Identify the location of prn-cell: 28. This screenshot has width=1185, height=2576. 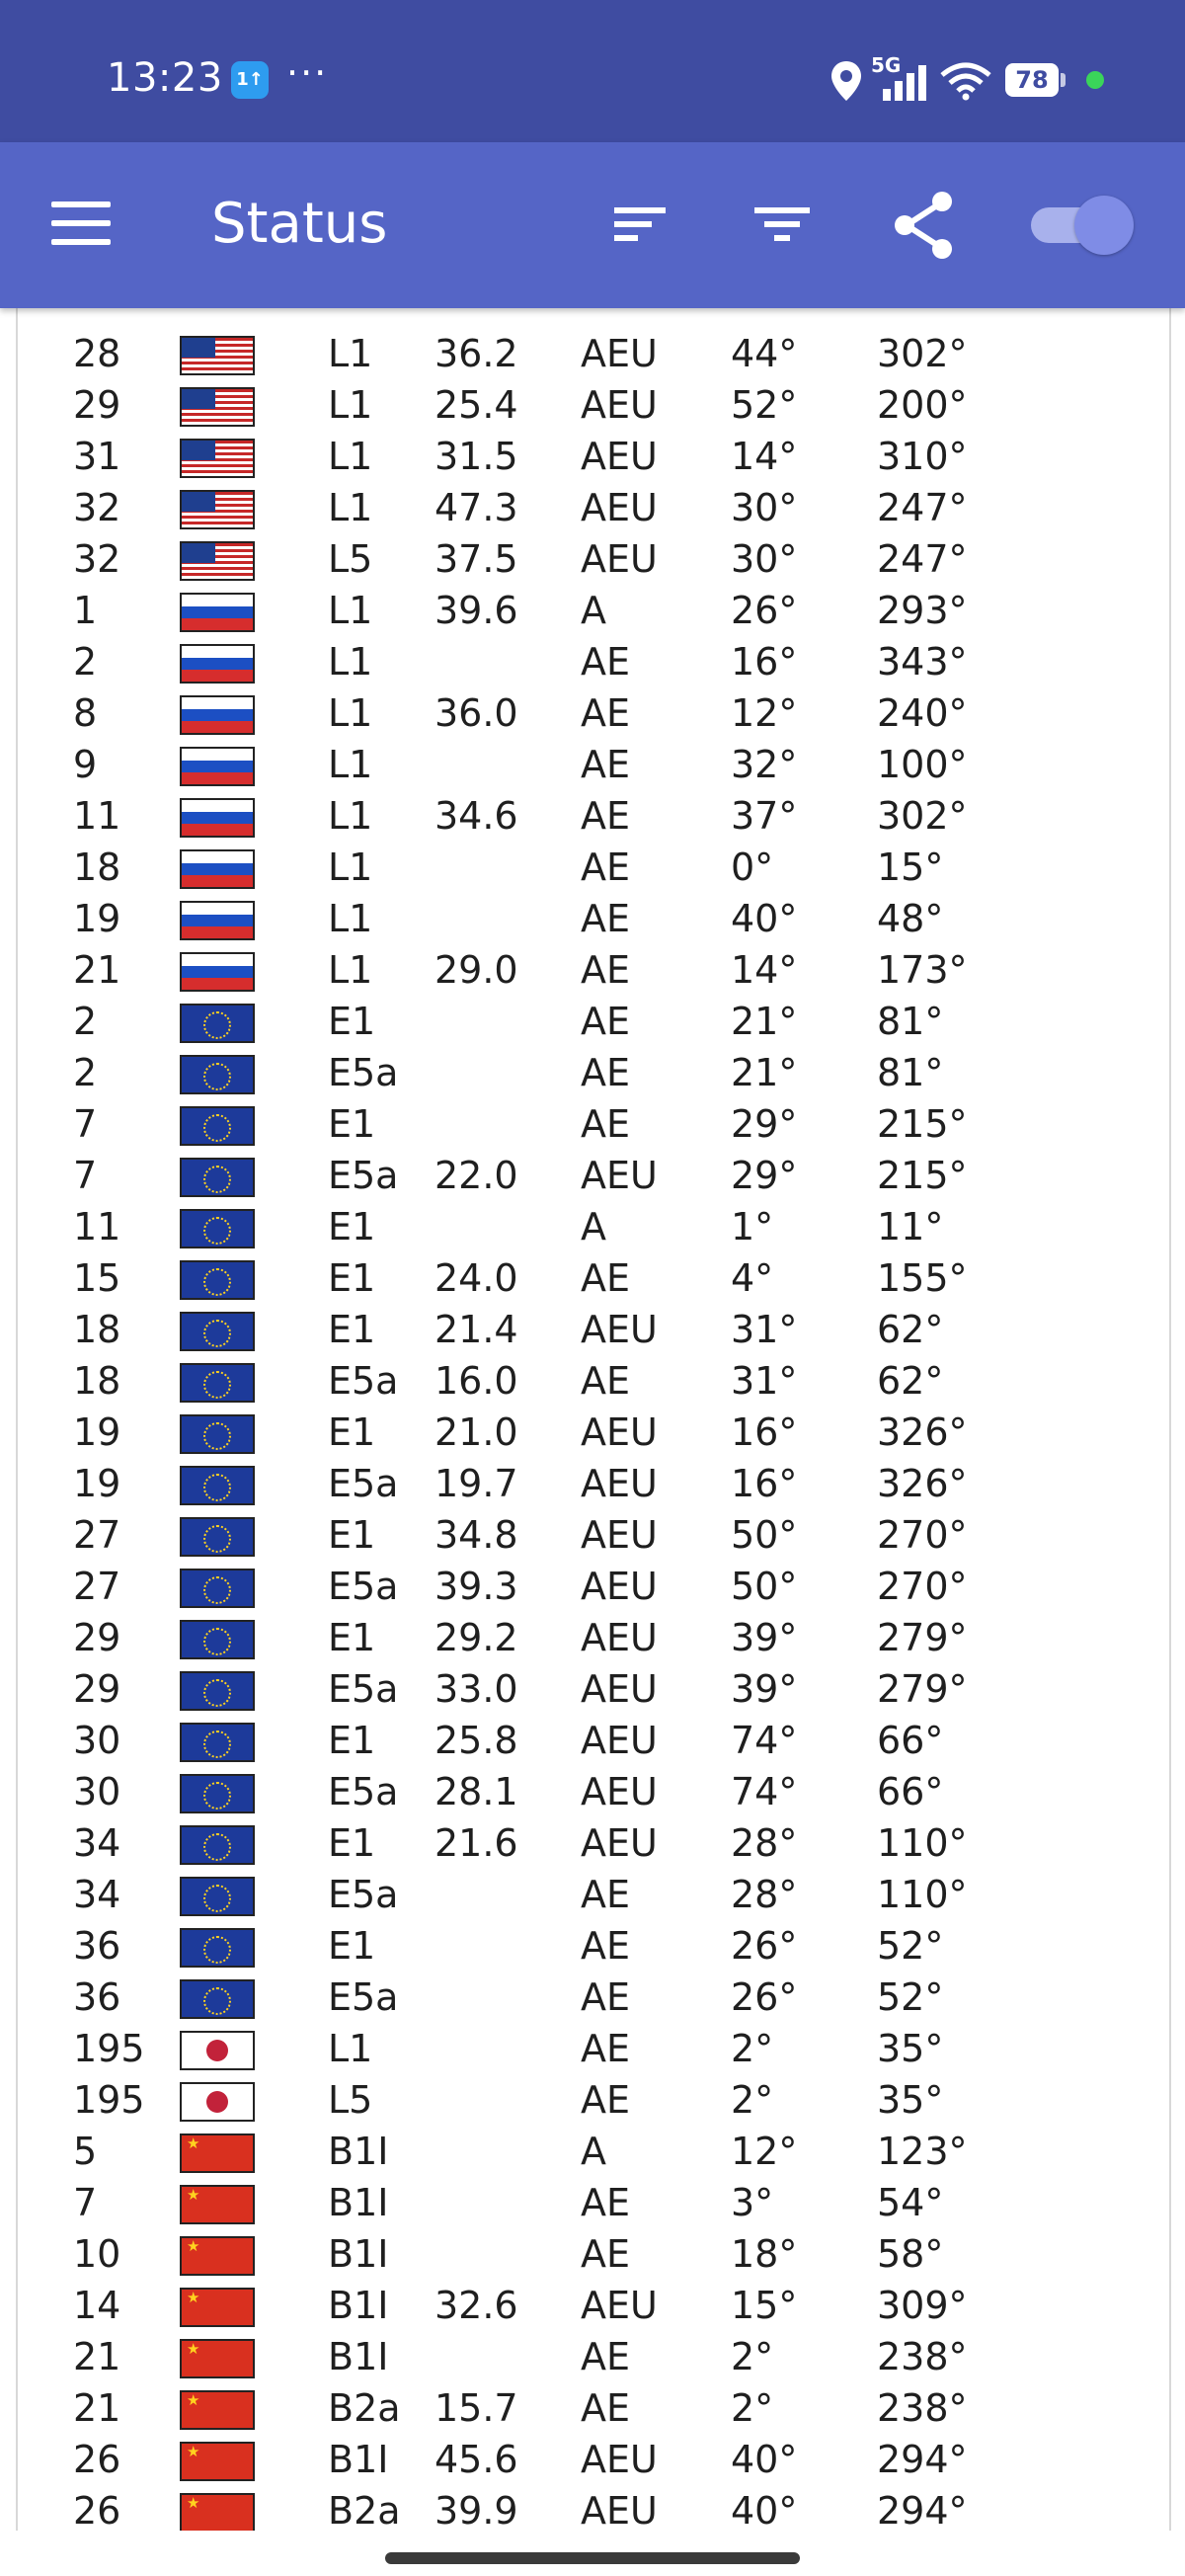
(97, 353).